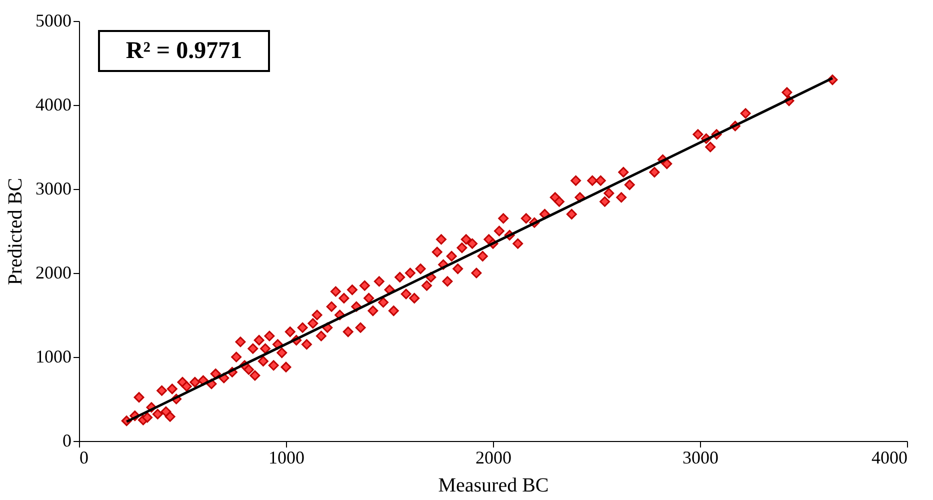 The height and width of the screenshot is (500, 933). What do you see at coordinates (286, 458) in the screenshot?
I see `x-tick-label: 1000` at bounding box center [286, 458].